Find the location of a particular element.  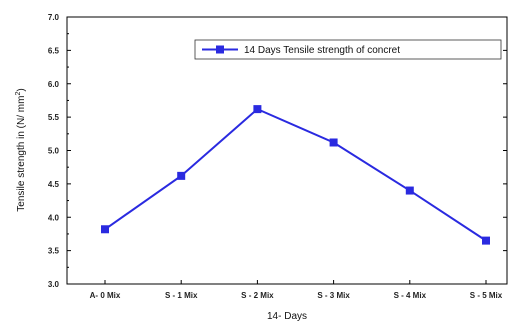

legend: 14 Days Tensile strength of concret is located at coordinates (348, 49).